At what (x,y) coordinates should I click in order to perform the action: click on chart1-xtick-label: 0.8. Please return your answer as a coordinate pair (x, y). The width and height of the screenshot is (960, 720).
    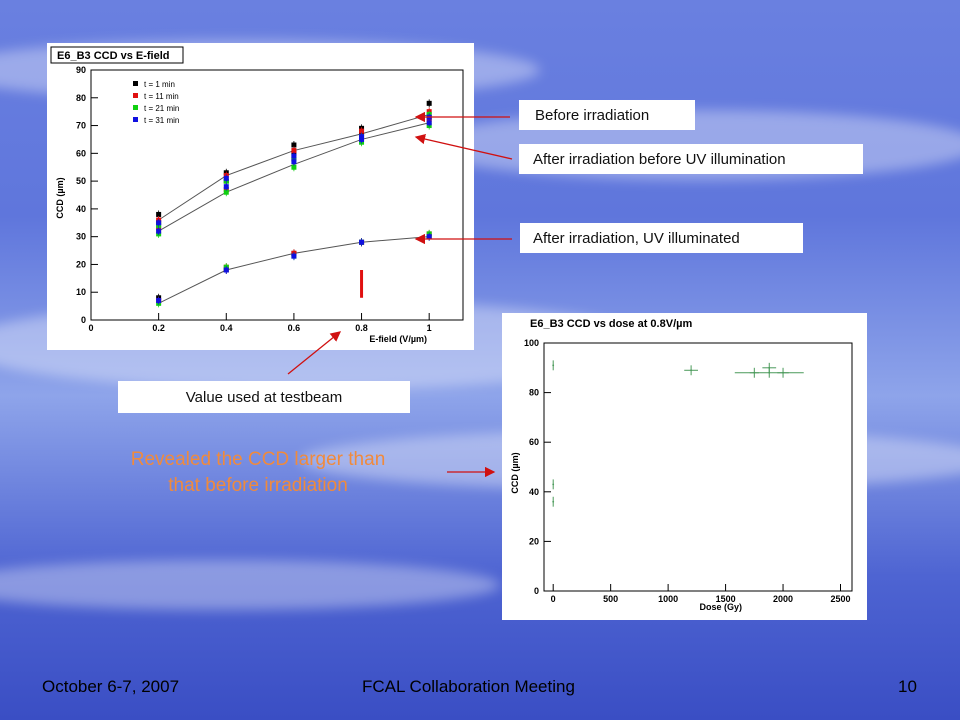
    Looking at the image, I should click on (361, 328).